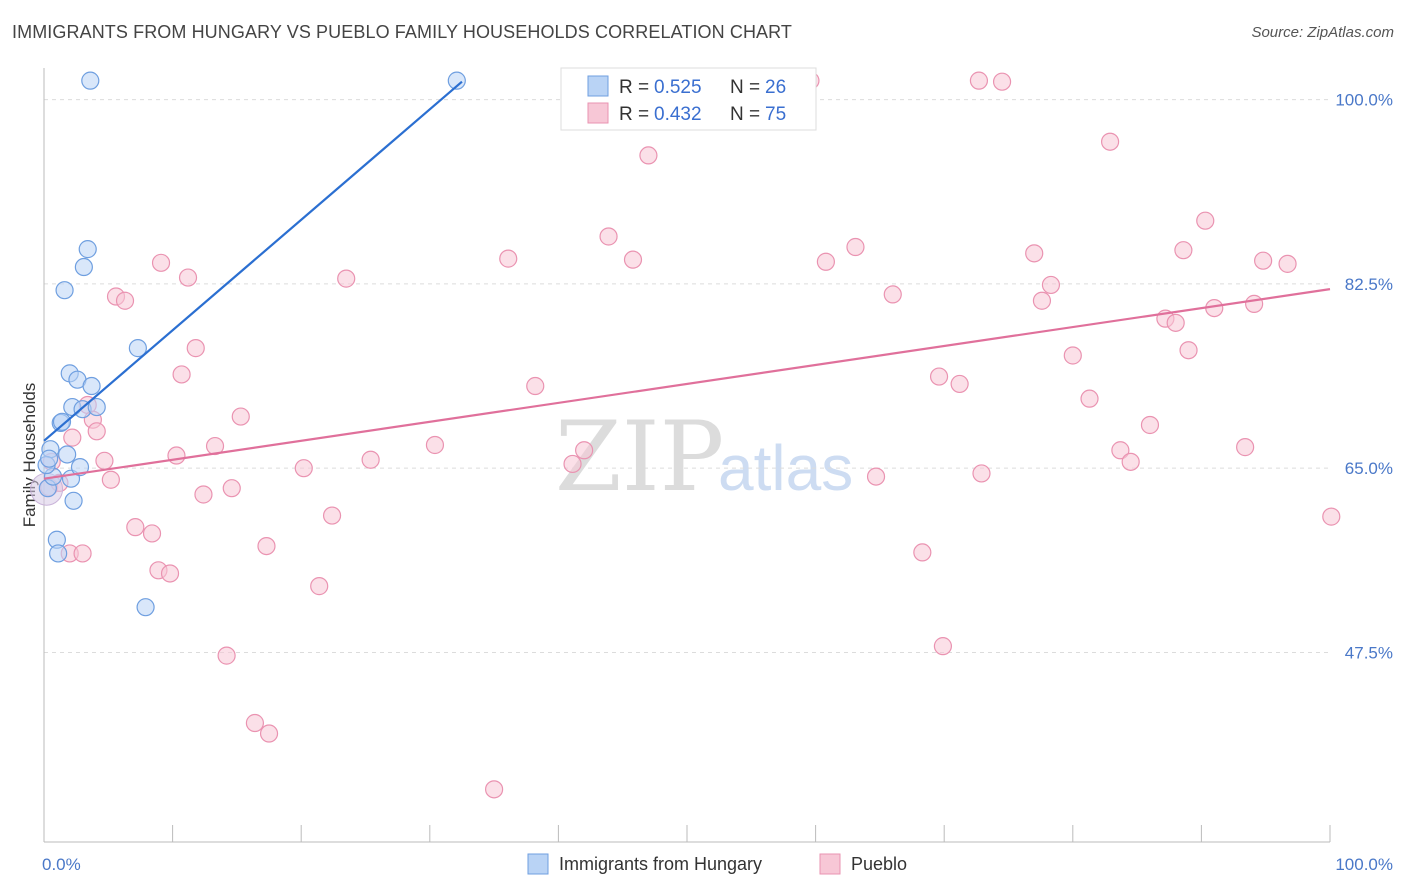 This screenshot has height=892, width=1406. Describe the element at coordinates (1364, 377) in the screenshot. I see `y-tick-labels: 100.0% 82.5% 65.0% 47.5%` at that location.